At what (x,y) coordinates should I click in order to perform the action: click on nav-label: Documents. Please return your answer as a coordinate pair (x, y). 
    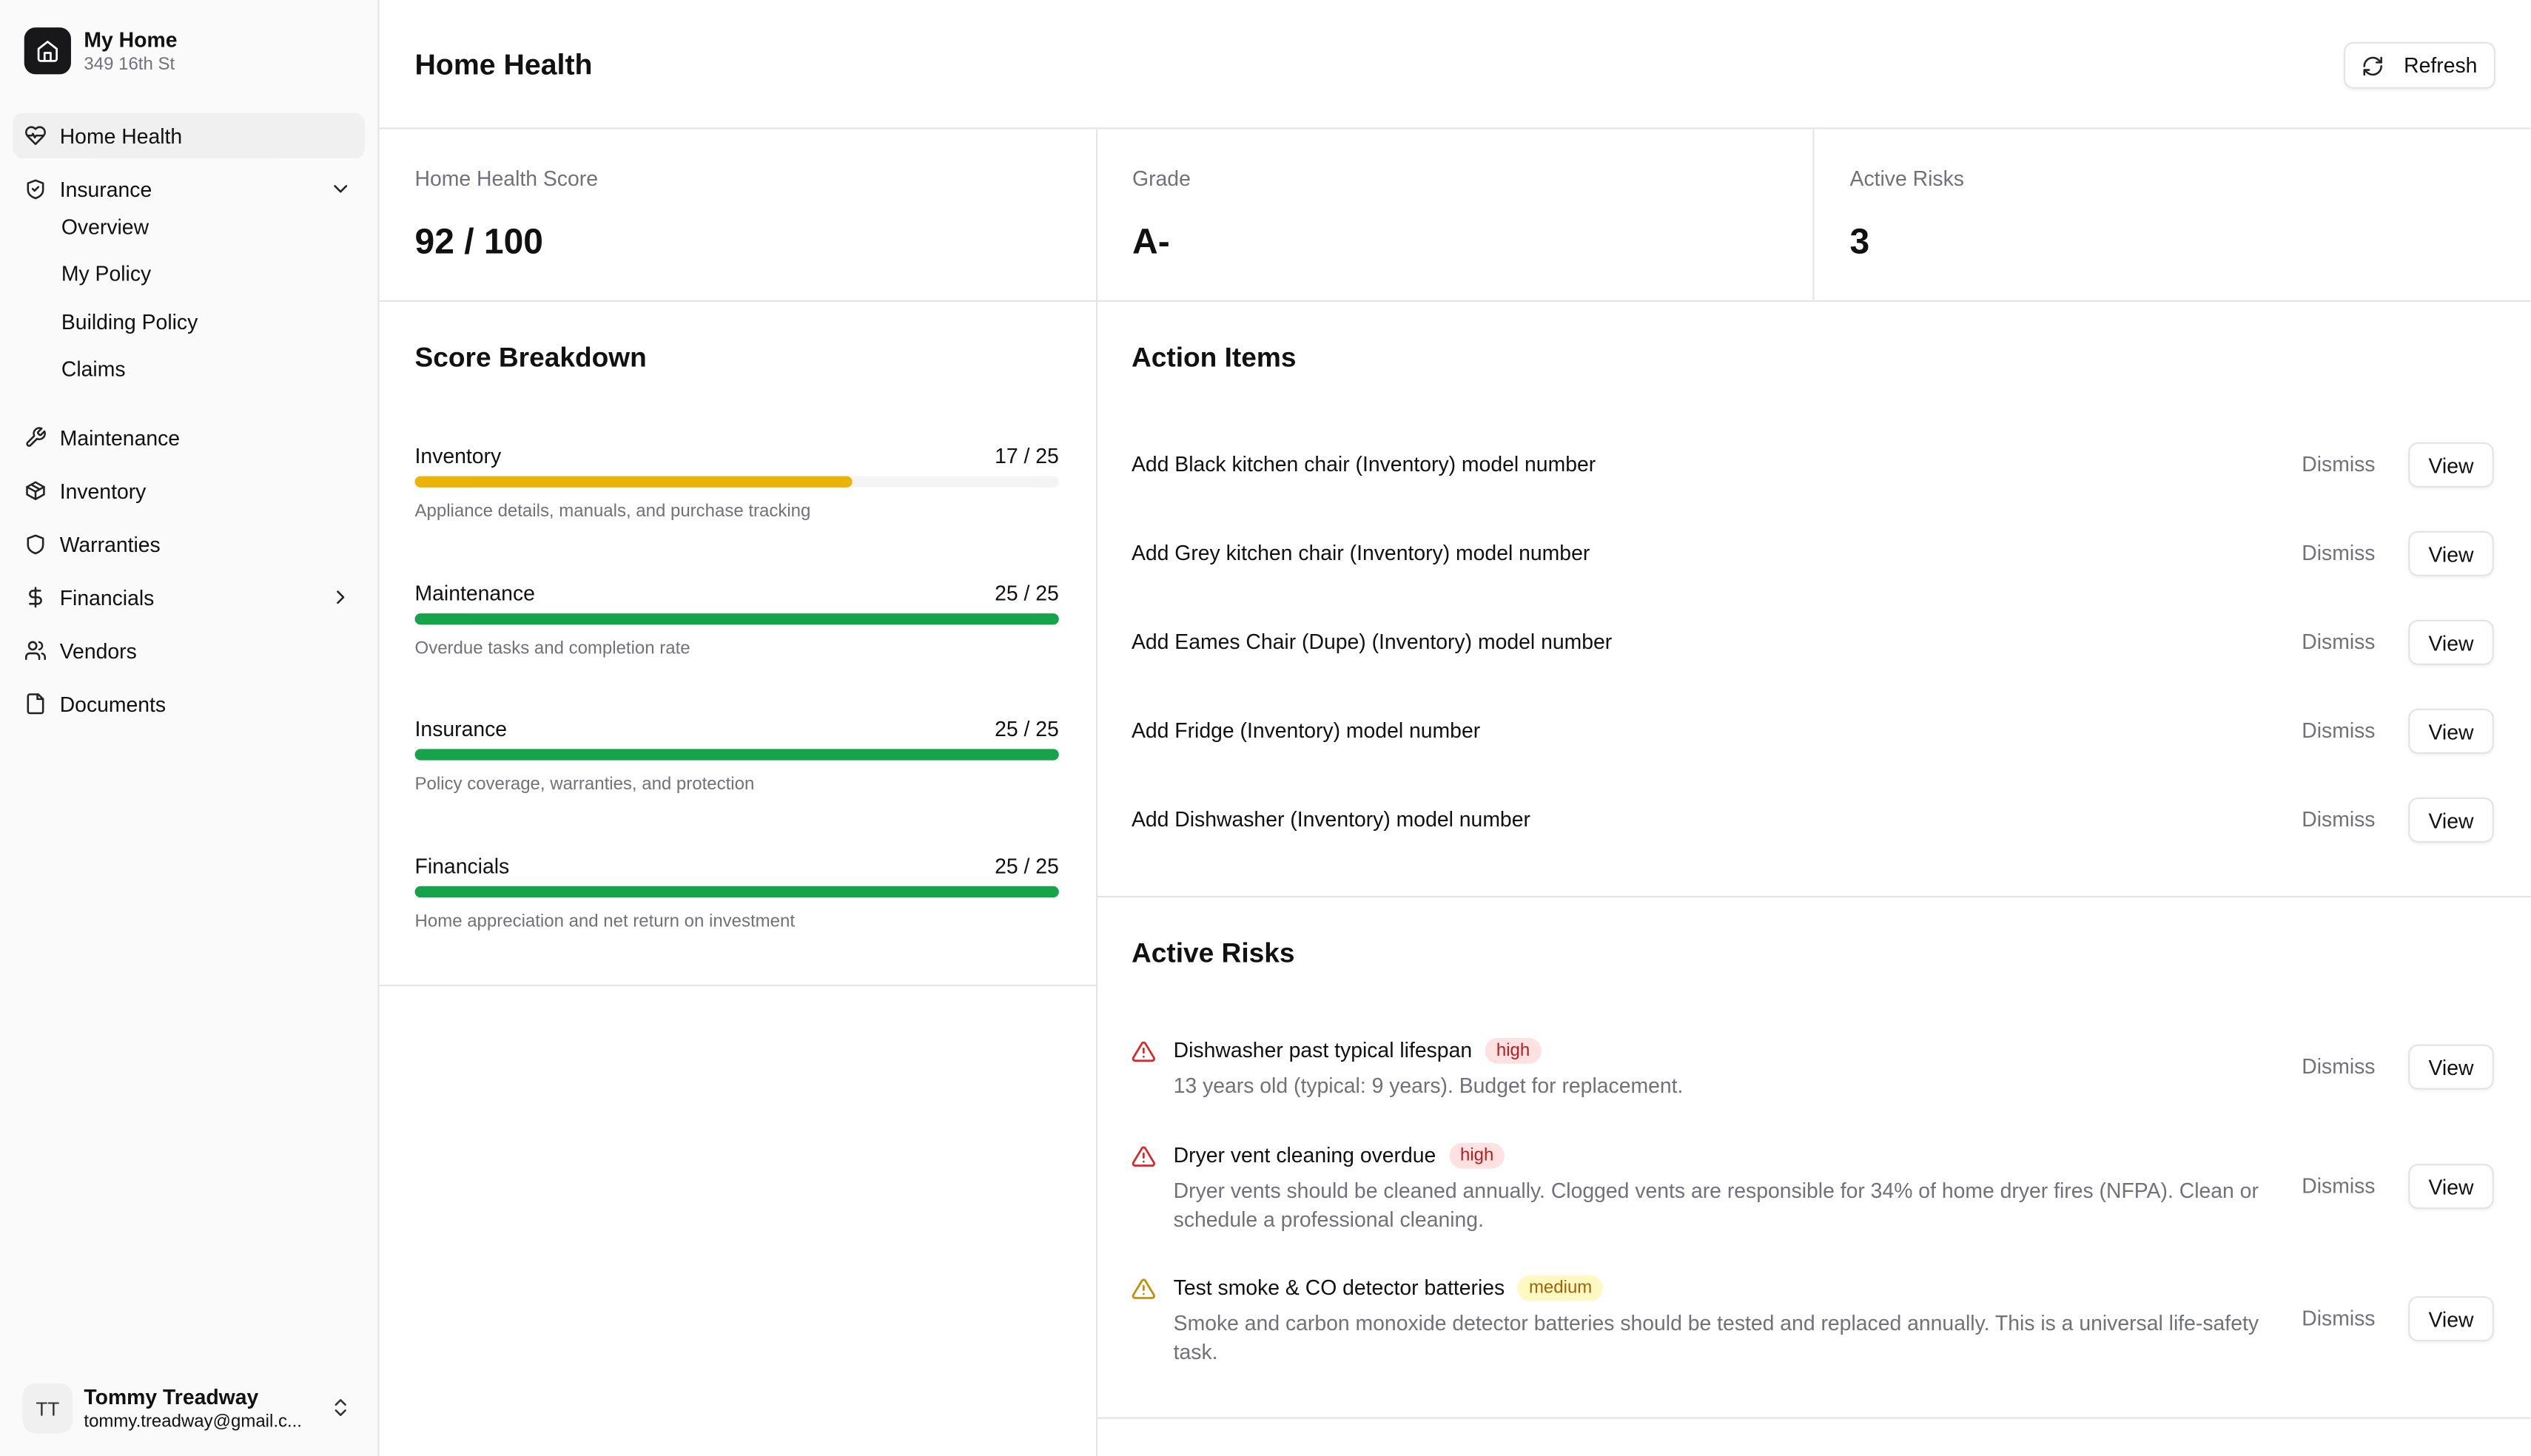
    Looking at the image, I should click on (113, 705).